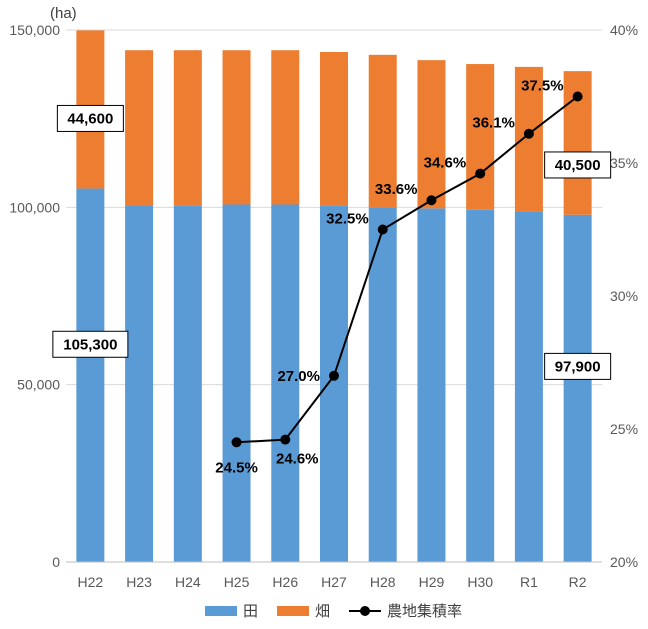  Describe the element at coordinates (624, 30) in the screenshot. I see `y-right-tick-label: 40%` at that location.